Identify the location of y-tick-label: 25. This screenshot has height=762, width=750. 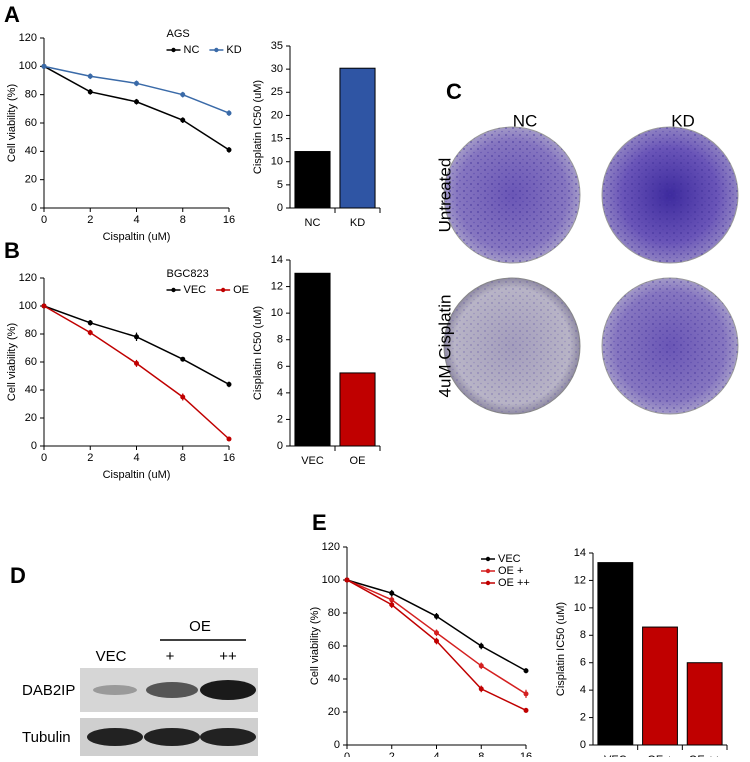
(277, 92).